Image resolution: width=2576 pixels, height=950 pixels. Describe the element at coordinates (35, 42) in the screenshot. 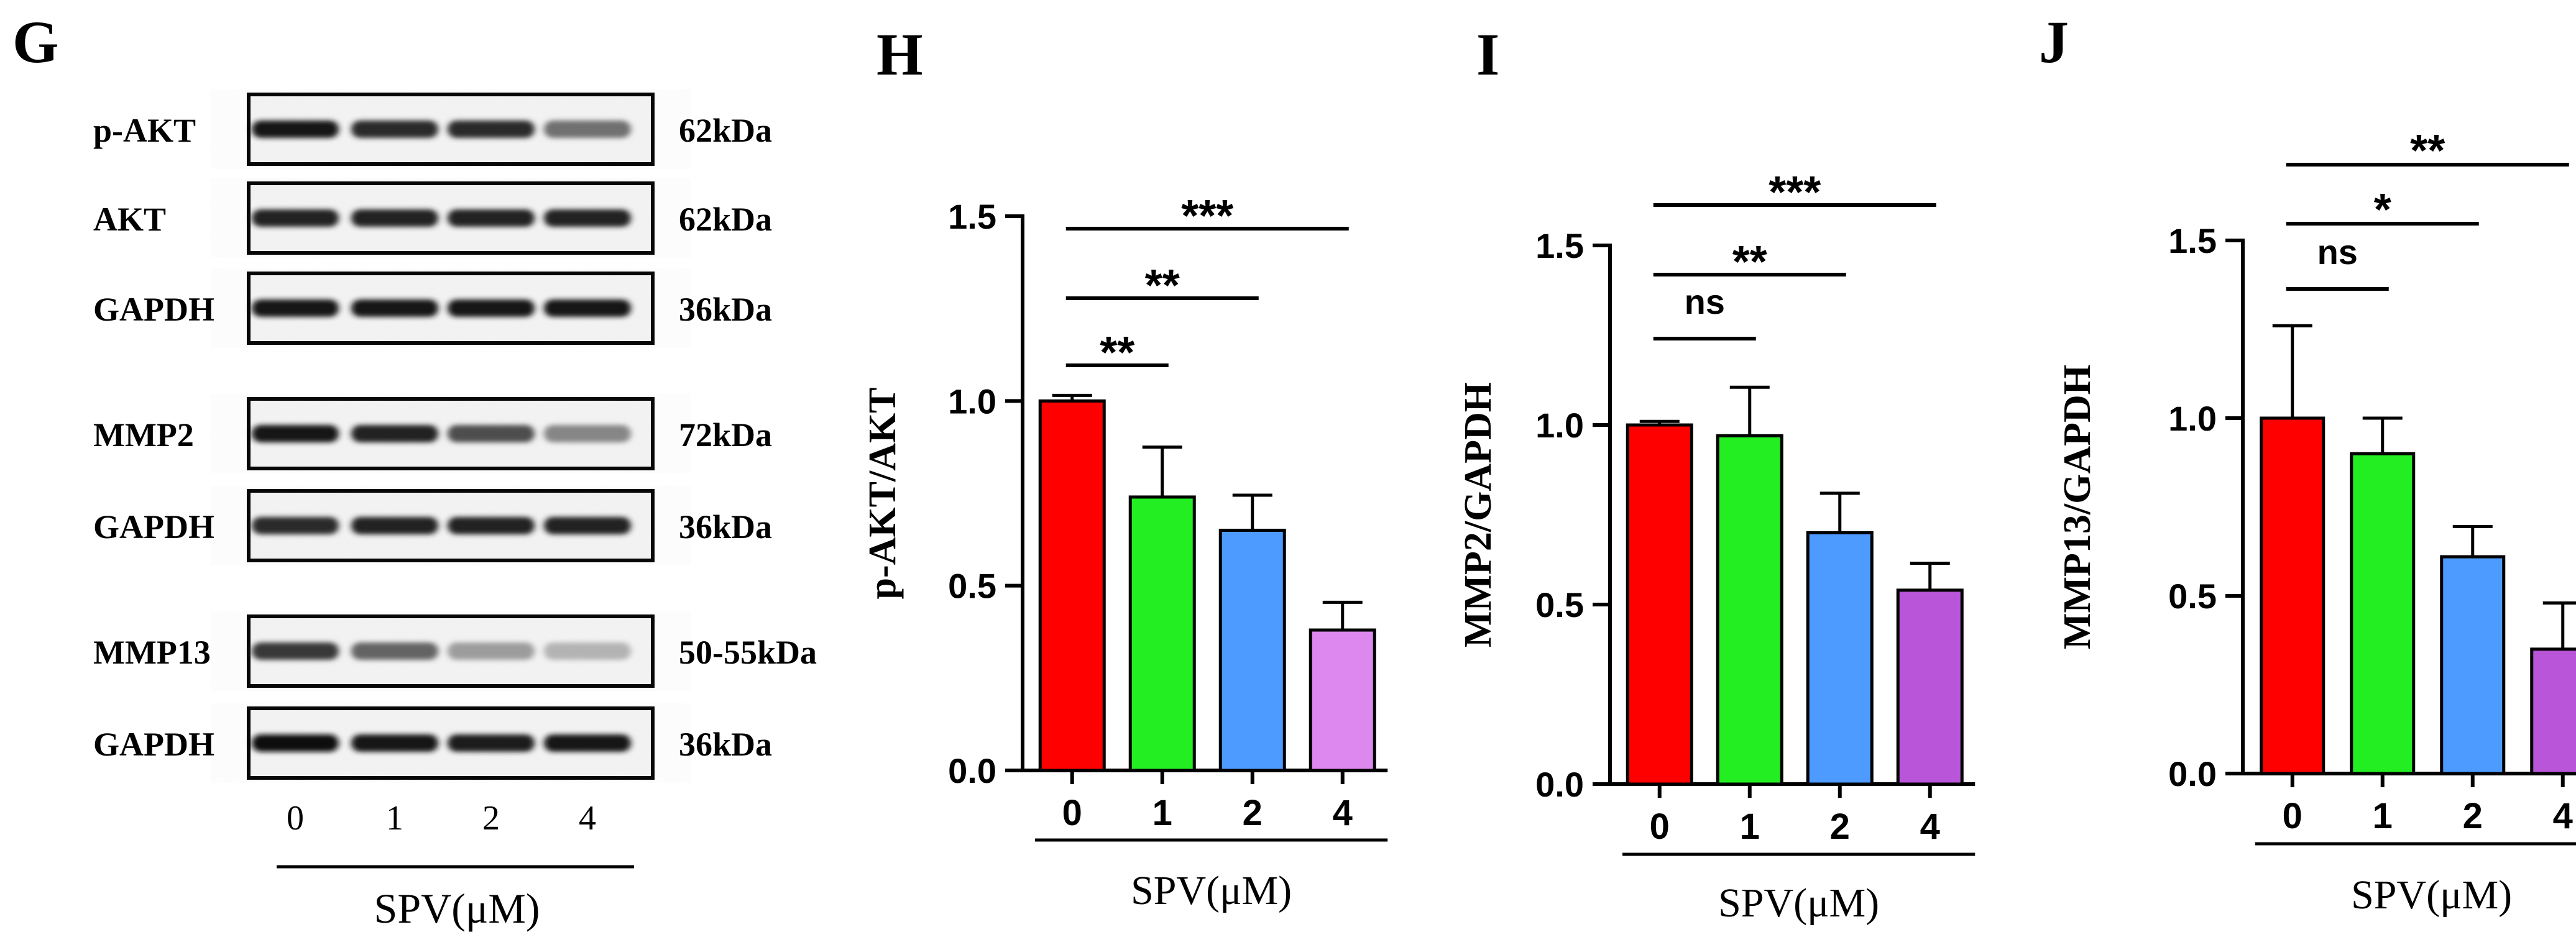

I see `panel-label-g: G` at that location.